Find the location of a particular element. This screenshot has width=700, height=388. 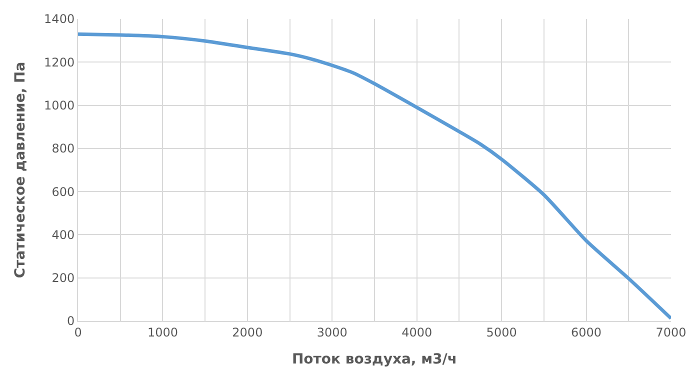

y-tick-label: 1200 is located at coordinates (59, 62).